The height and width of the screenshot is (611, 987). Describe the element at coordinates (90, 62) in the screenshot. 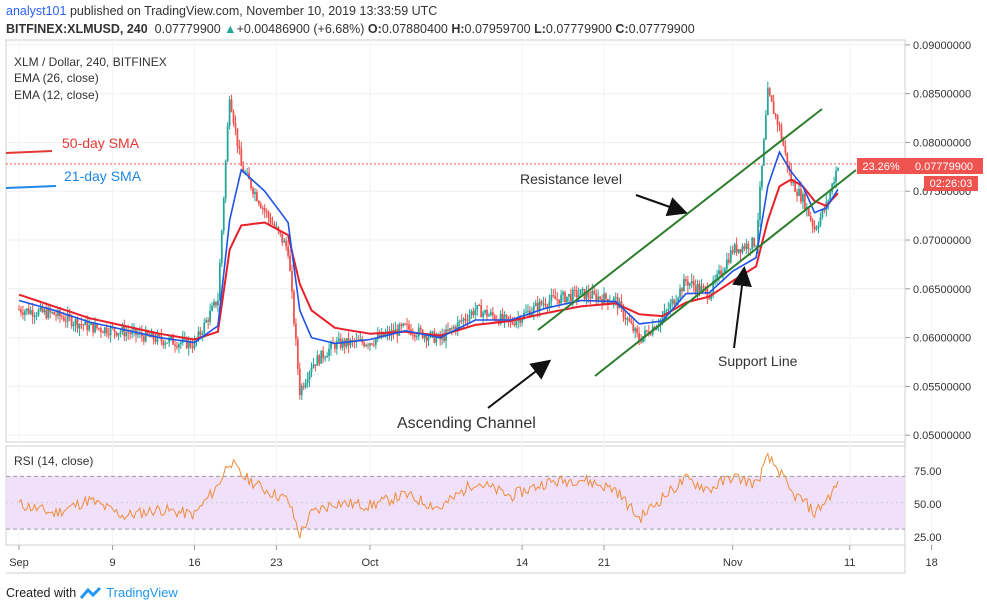

I see `legend-title: XLM / Dollar, 240, BITFINEX` at that location.